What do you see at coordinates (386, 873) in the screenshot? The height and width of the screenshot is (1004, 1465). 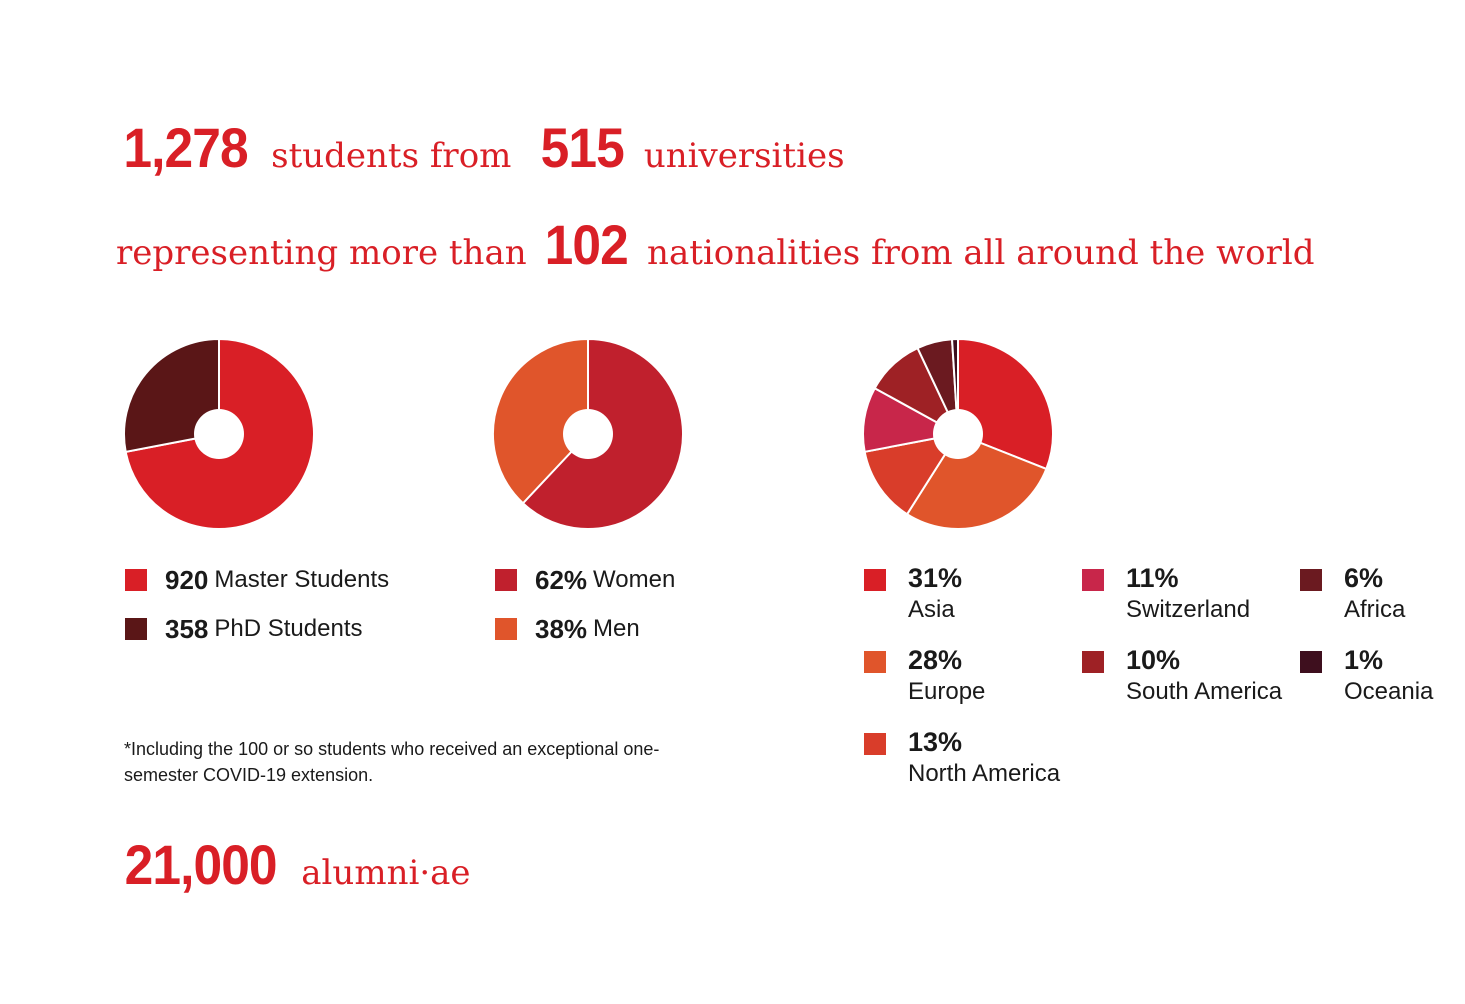 I see `alumni-text: alumni·ae` at bounding box center [386, 873].